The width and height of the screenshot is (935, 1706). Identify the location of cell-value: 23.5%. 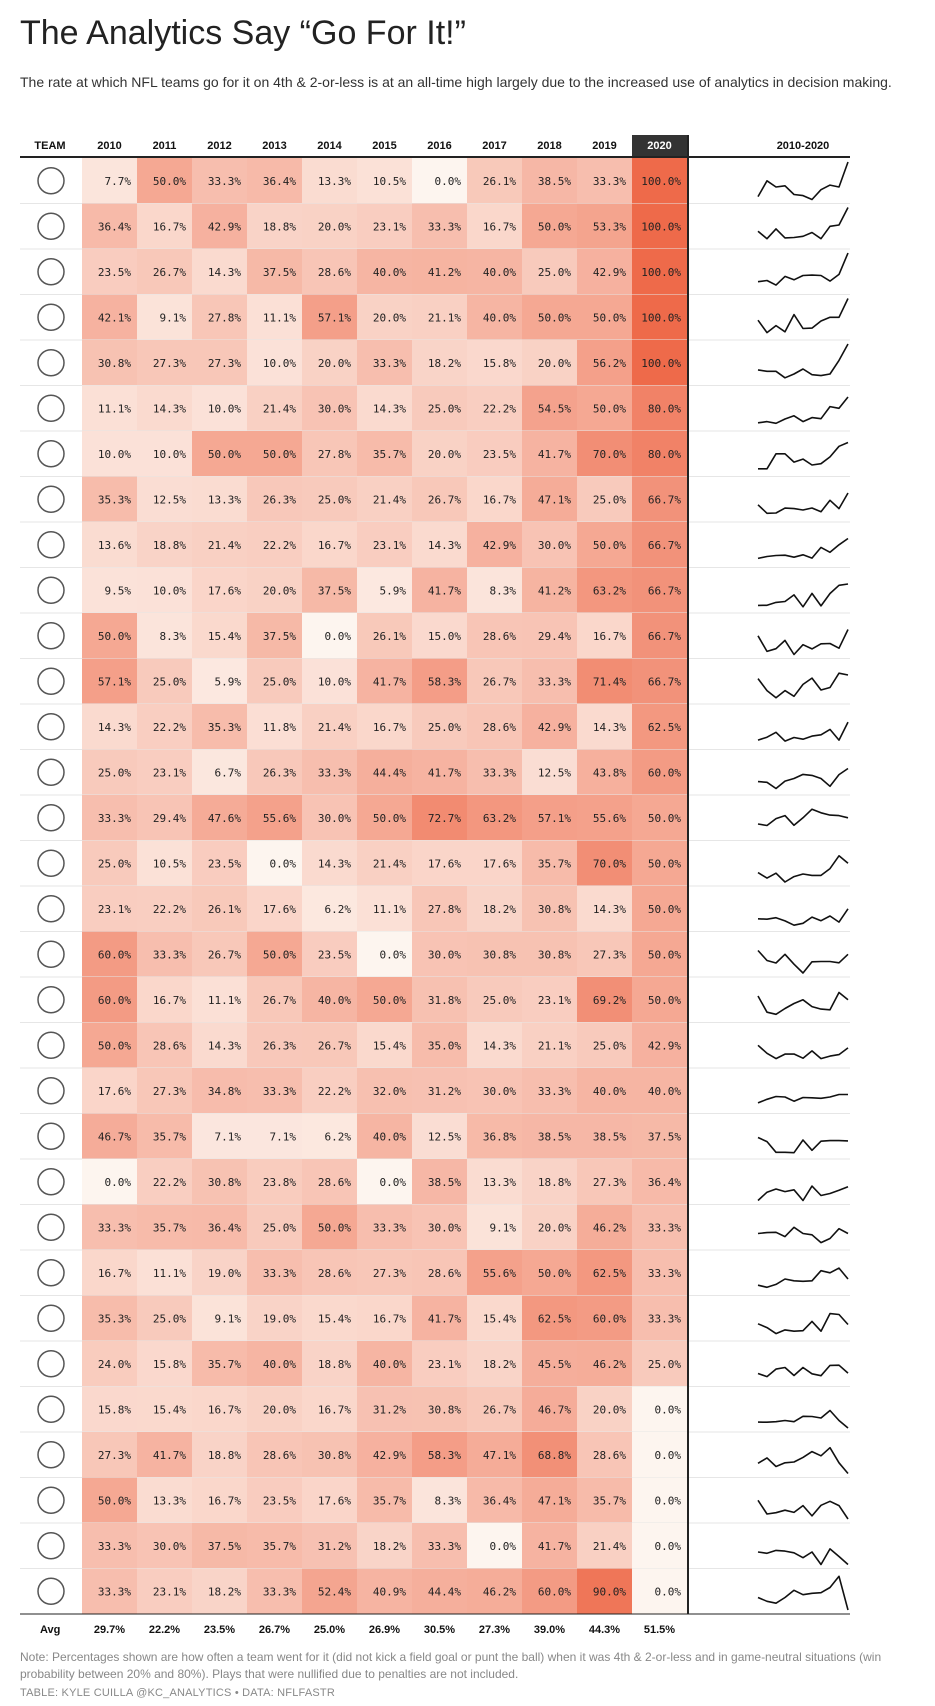
(279, 1500).